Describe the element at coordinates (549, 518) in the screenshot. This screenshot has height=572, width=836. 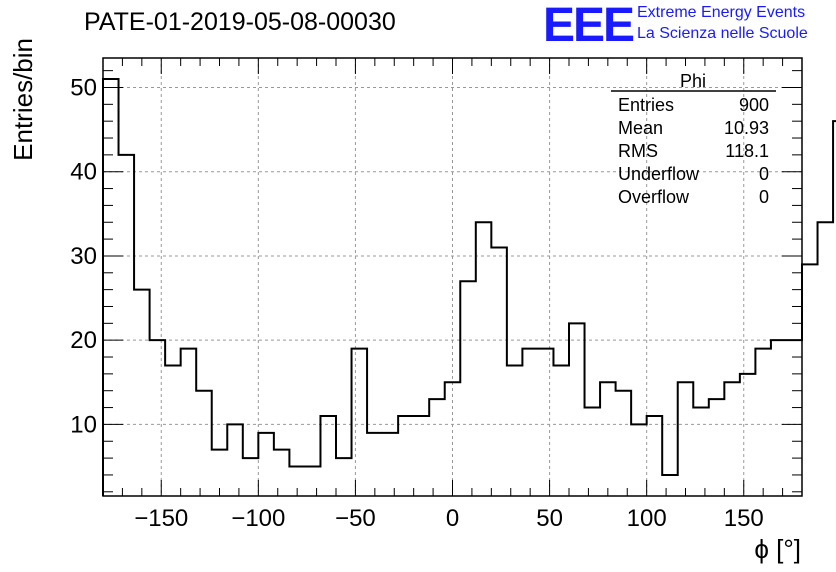
I see `x-tick-label: 50` at that location.